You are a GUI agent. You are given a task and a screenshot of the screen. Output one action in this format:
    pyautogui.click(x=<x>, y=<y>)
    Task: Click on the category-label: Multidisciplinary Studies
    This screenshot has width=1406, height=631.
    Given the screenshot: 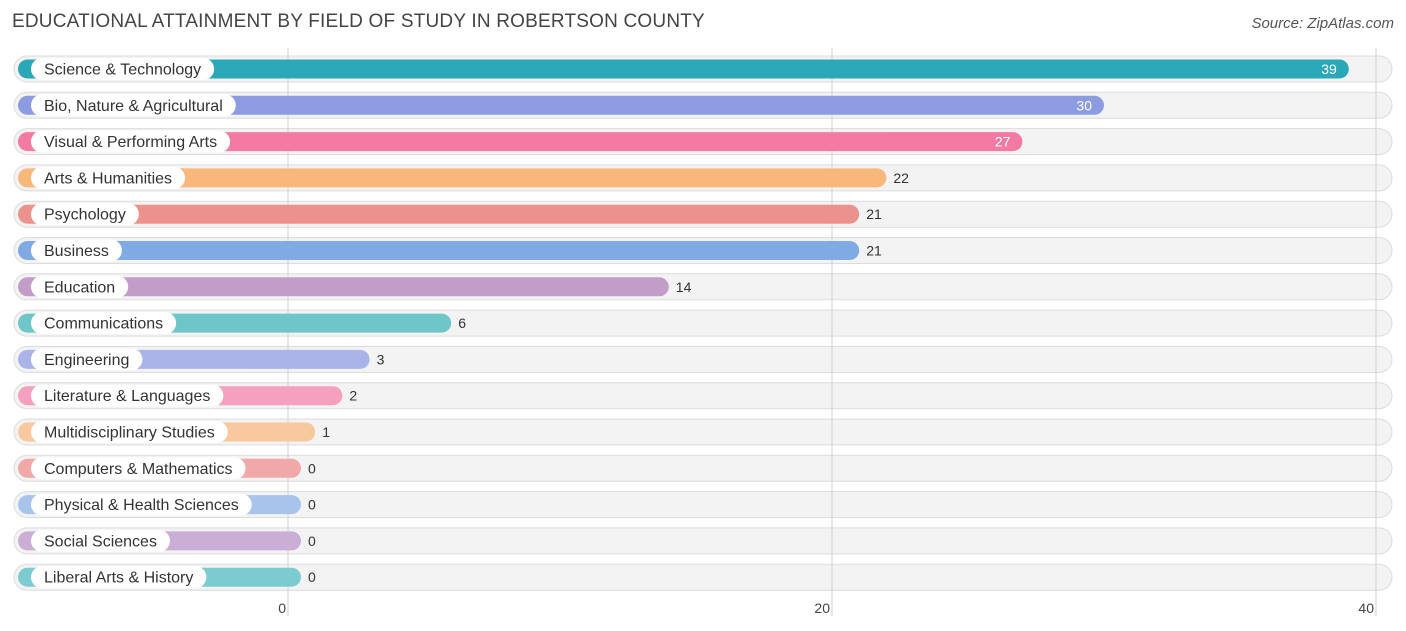 What is the action you would take?
    pyautogui.click(x=129, y=433)
    